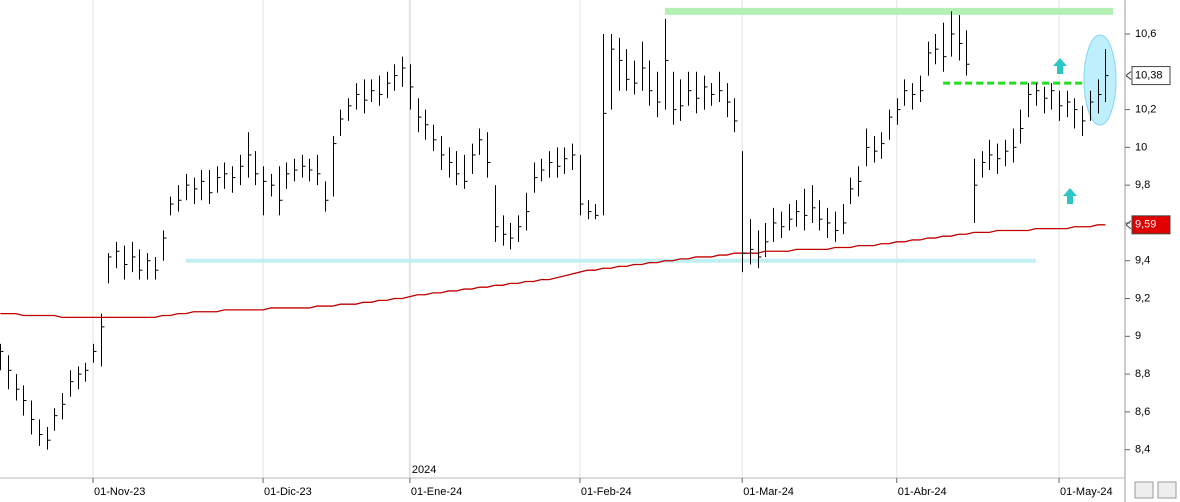  I want to click on y-tick-label: 8,8, so click(1142, 374).